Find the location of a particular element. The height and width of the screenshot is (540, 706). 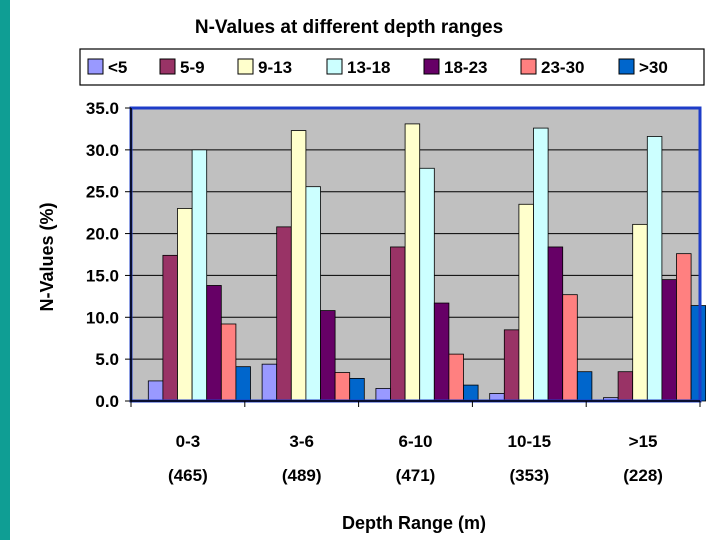

legend-label: 13-18 is located at coordinates (368, 67).